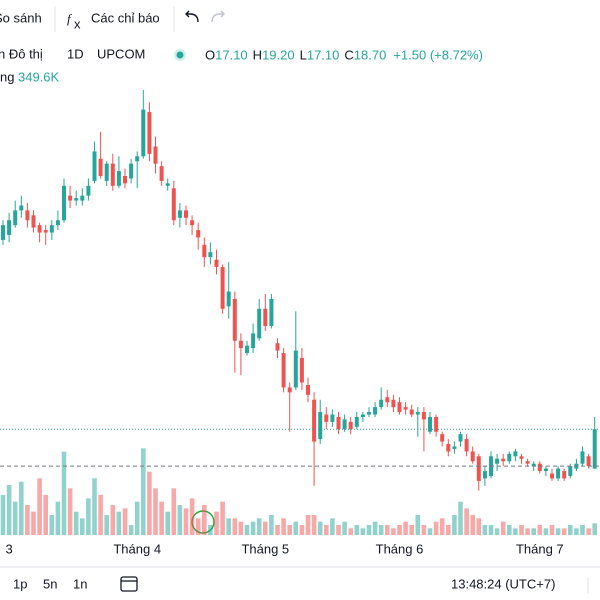  I want to click on status-dot, so click(180, 55).